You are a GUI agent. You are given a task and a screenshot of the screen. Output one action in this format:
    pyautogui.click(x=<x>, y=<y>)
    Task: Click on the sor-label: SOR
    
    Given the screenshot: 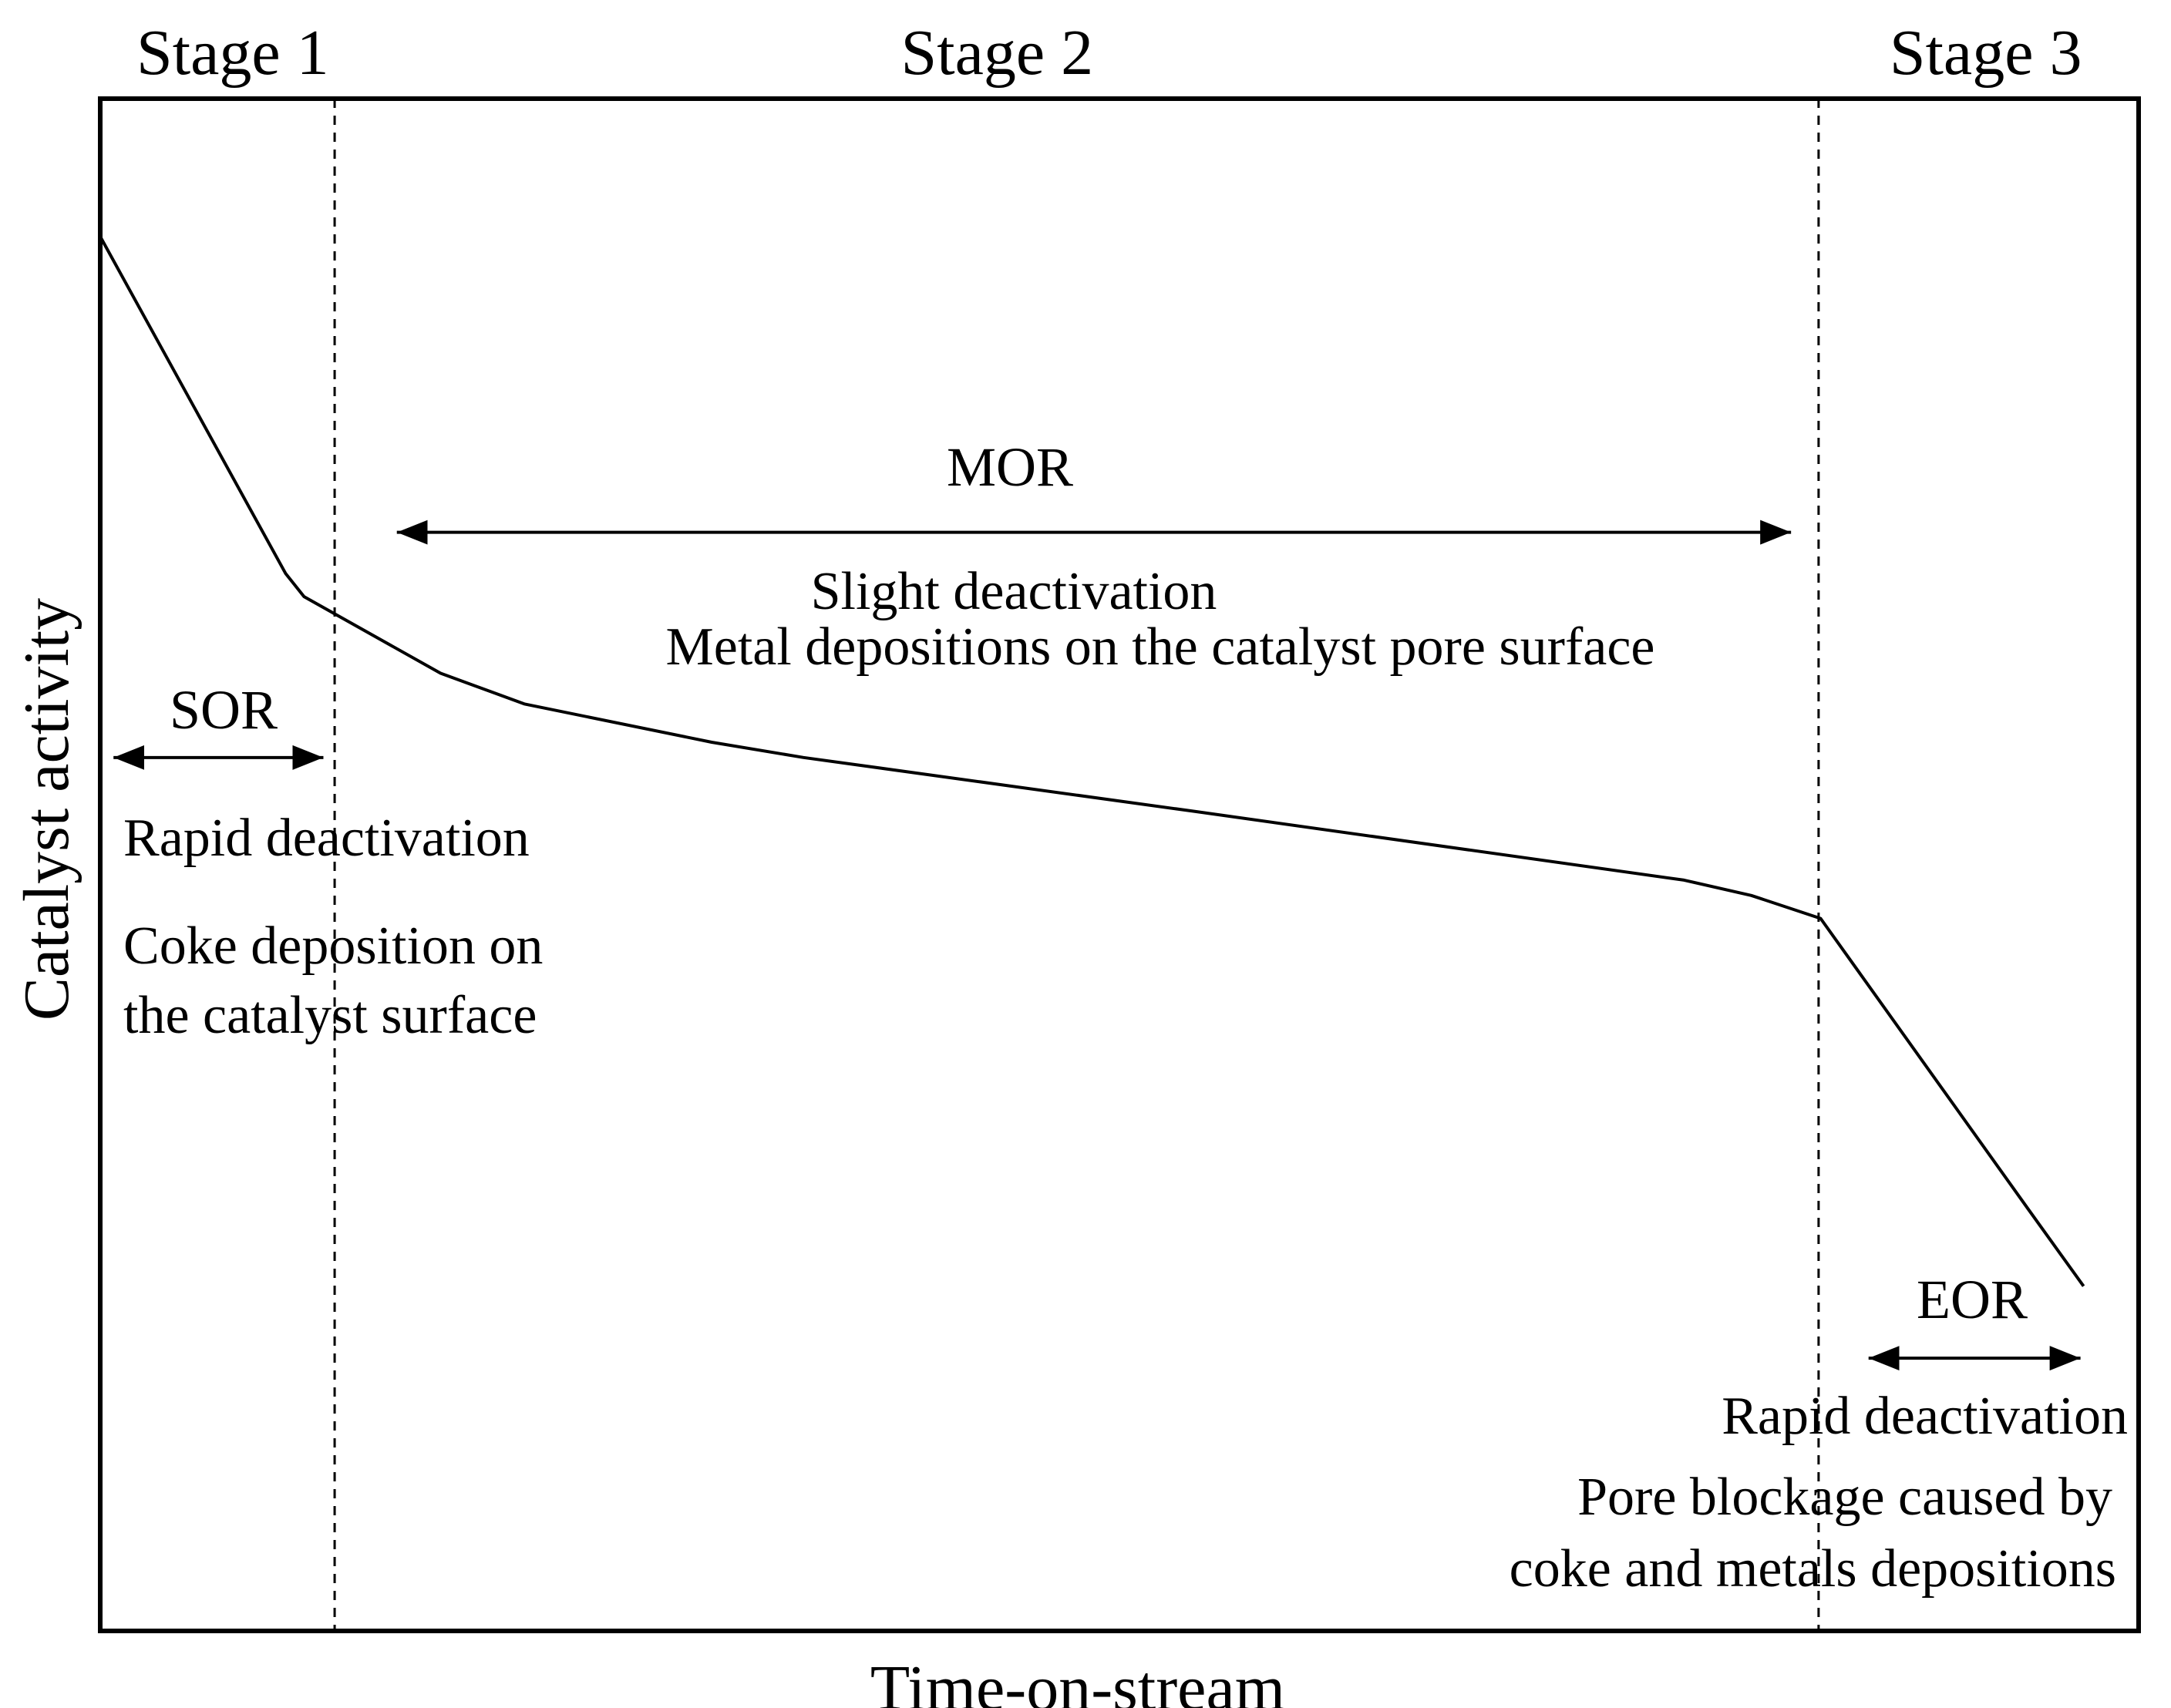 What is the action you would take?
    pyautogui.click(x=224, y=710)
    